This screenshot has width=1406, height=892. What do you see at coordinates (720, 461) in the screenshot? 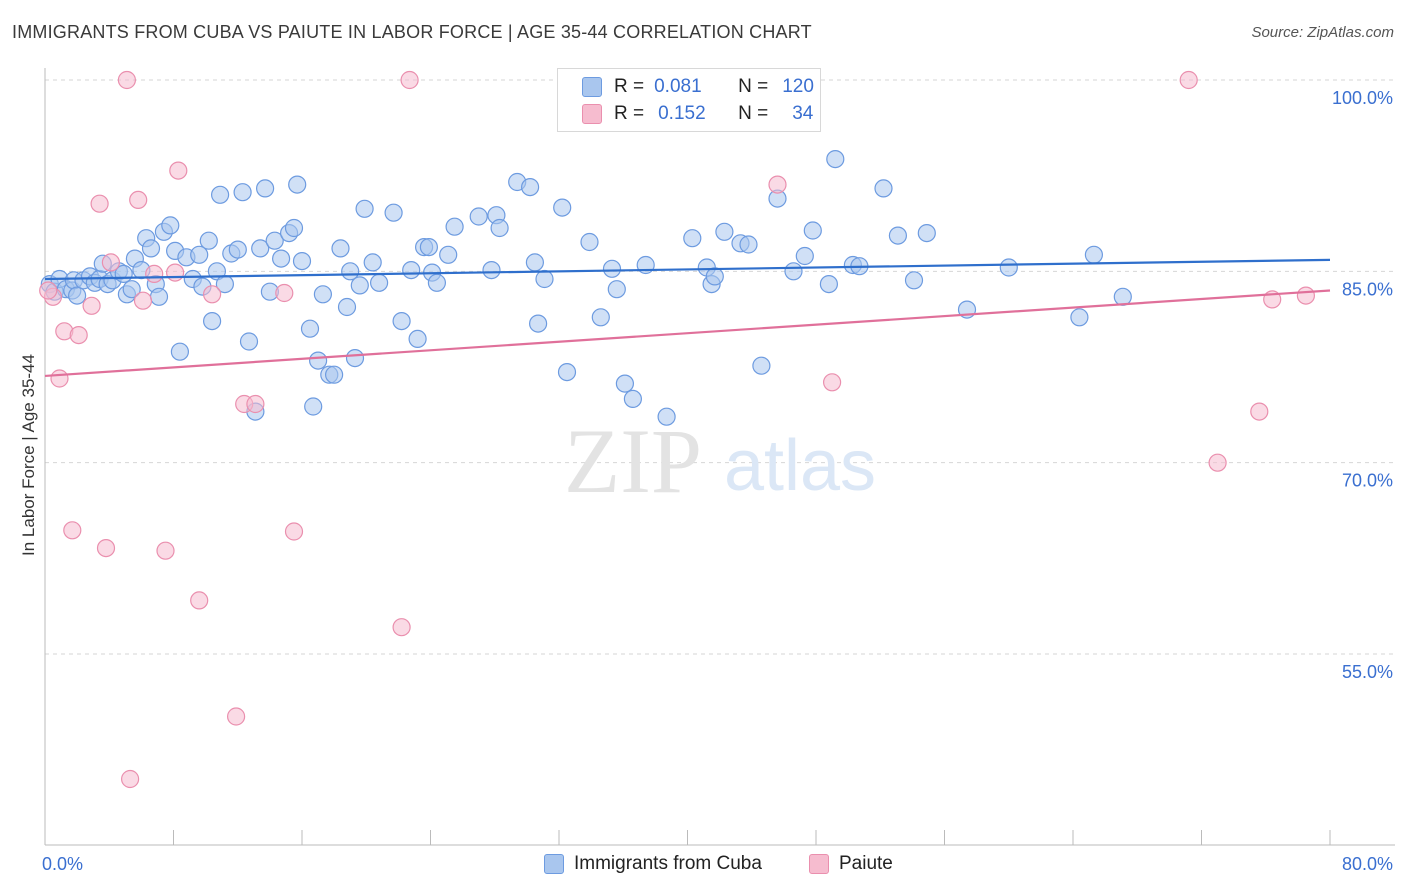
I see `zipatlas-watermark: ZIP atlas` at bounding box center [720, 461].